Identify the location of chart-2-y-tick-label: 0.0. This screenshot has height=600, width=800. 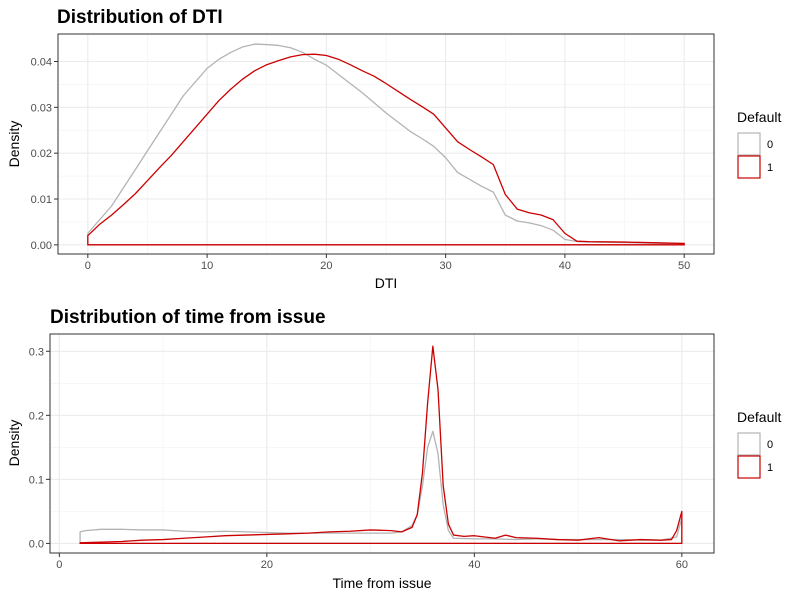
(36, 544).